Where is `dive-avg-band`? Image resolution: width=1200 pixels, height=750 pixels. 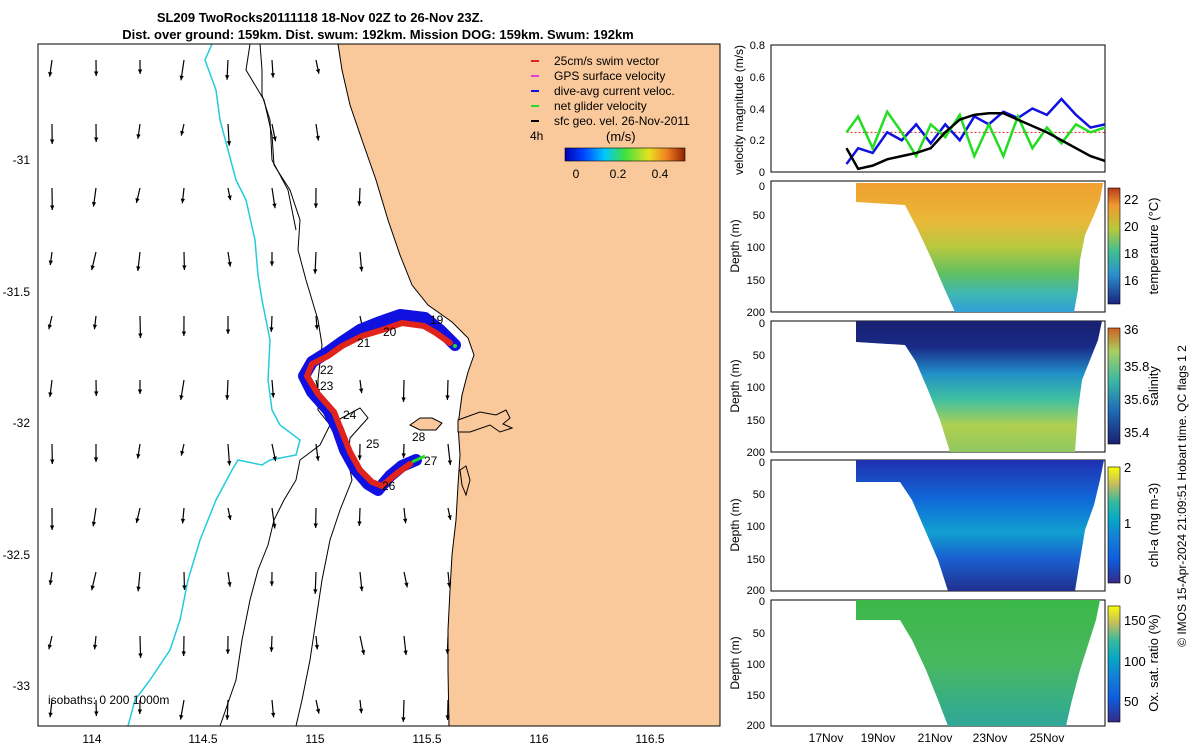
dive-avg-band is located at coordinates (379, 402).